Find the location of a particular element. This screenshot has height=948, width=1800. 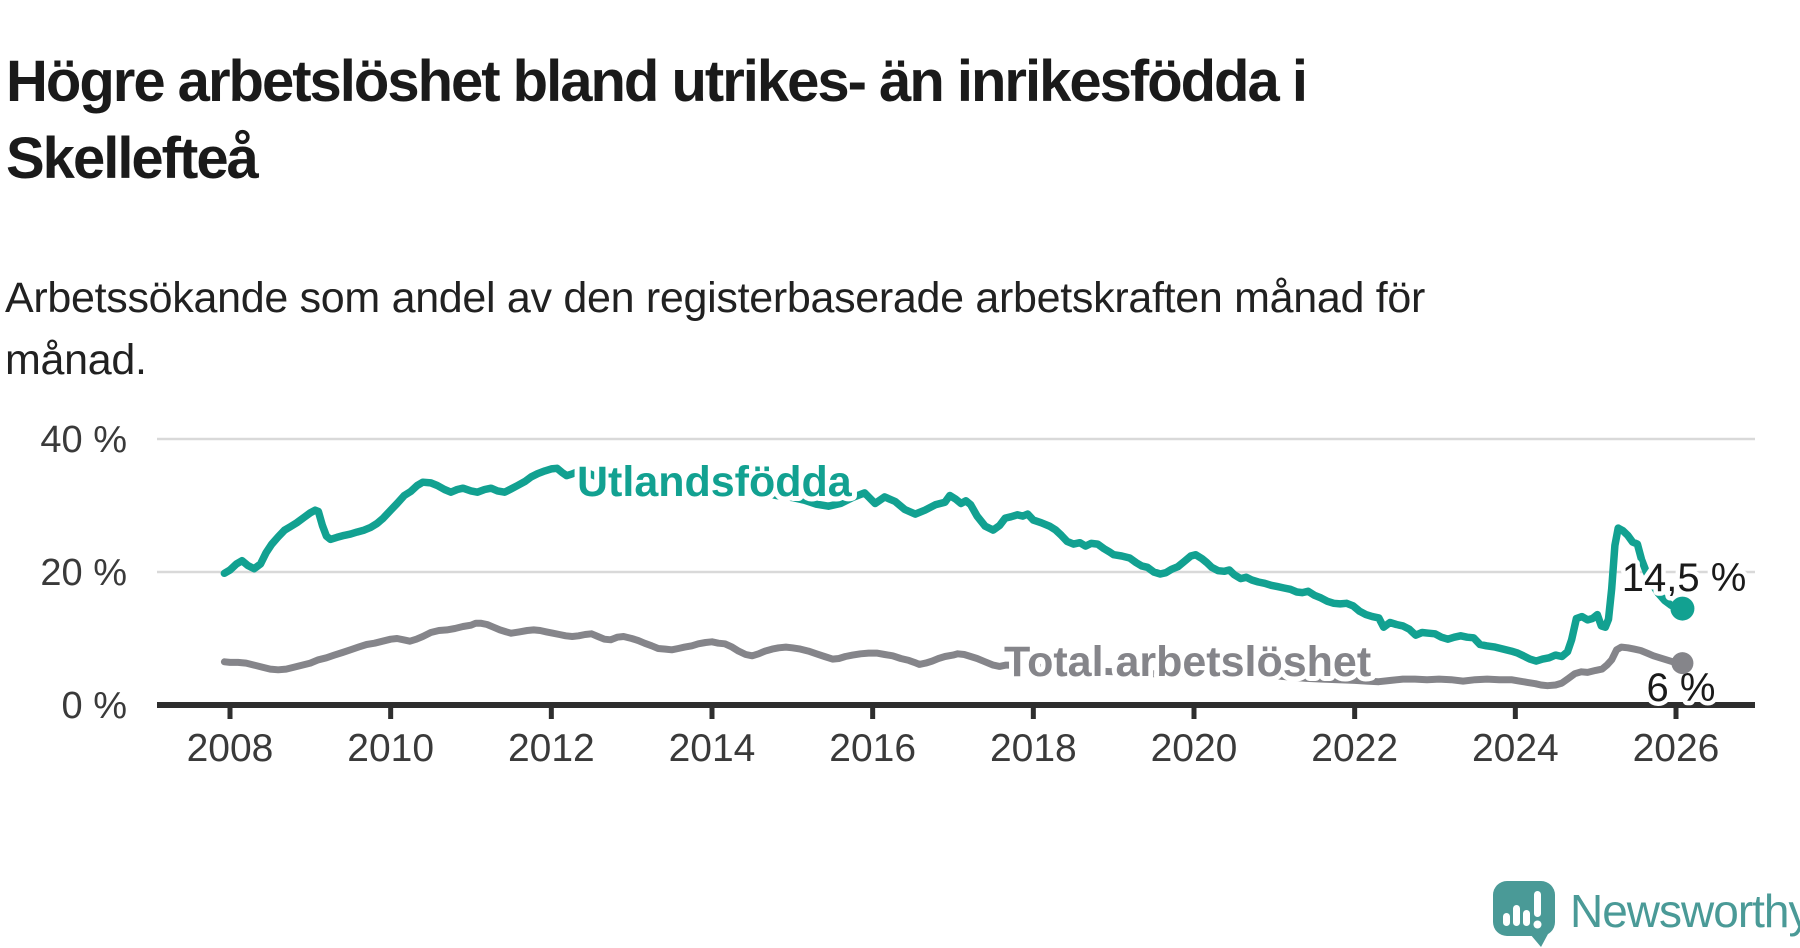

y-tick-label: 40 % is located at coordinates (83, 440).